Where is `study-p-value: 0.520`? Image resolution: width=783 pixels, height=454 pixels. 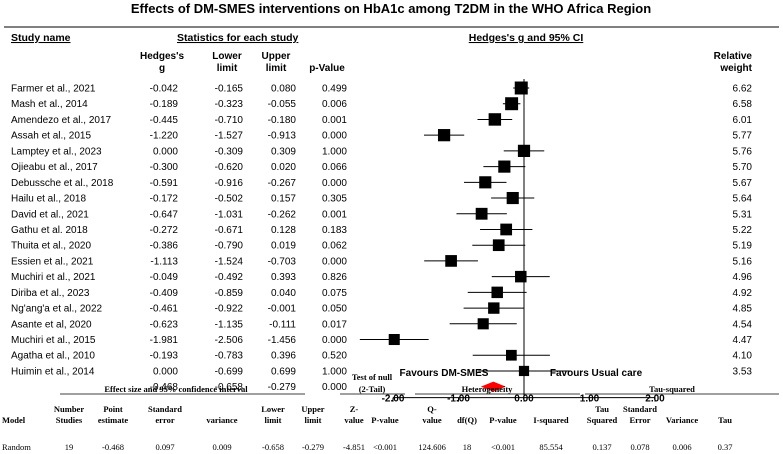
study-p-value: 0.520 is located at coordinates (334, 356).